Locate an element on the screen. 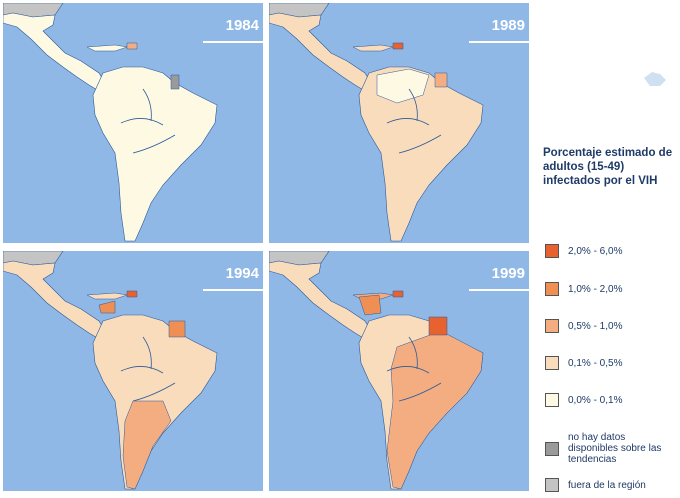 The image size is (680, 498). legend-item-05-1: 0,5% - 1,0% is located at coordinates (583, 326).